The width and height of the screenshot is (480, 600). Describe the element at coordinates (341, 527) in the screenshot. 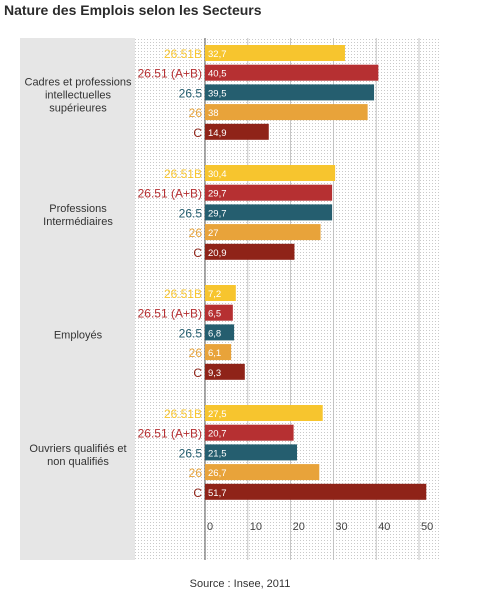

I see `x-tick-label: 30` at that location.